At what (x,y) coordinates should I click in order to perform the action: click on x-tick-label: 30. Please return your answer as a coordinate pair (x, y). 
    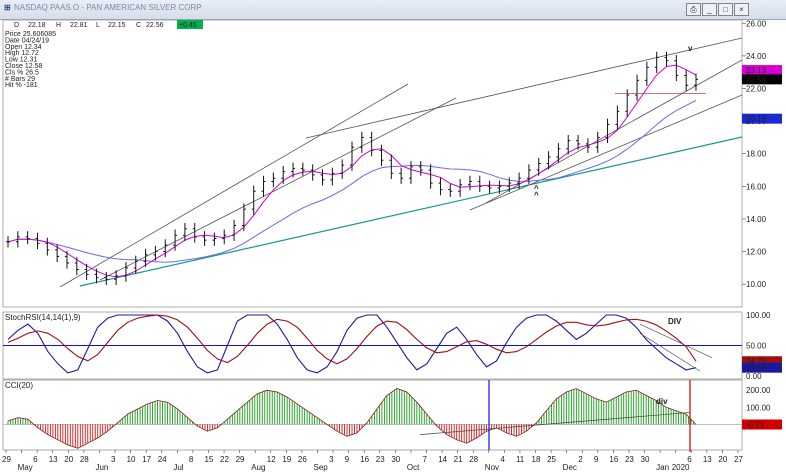
    Looking at the image, I should click on (395, 459).